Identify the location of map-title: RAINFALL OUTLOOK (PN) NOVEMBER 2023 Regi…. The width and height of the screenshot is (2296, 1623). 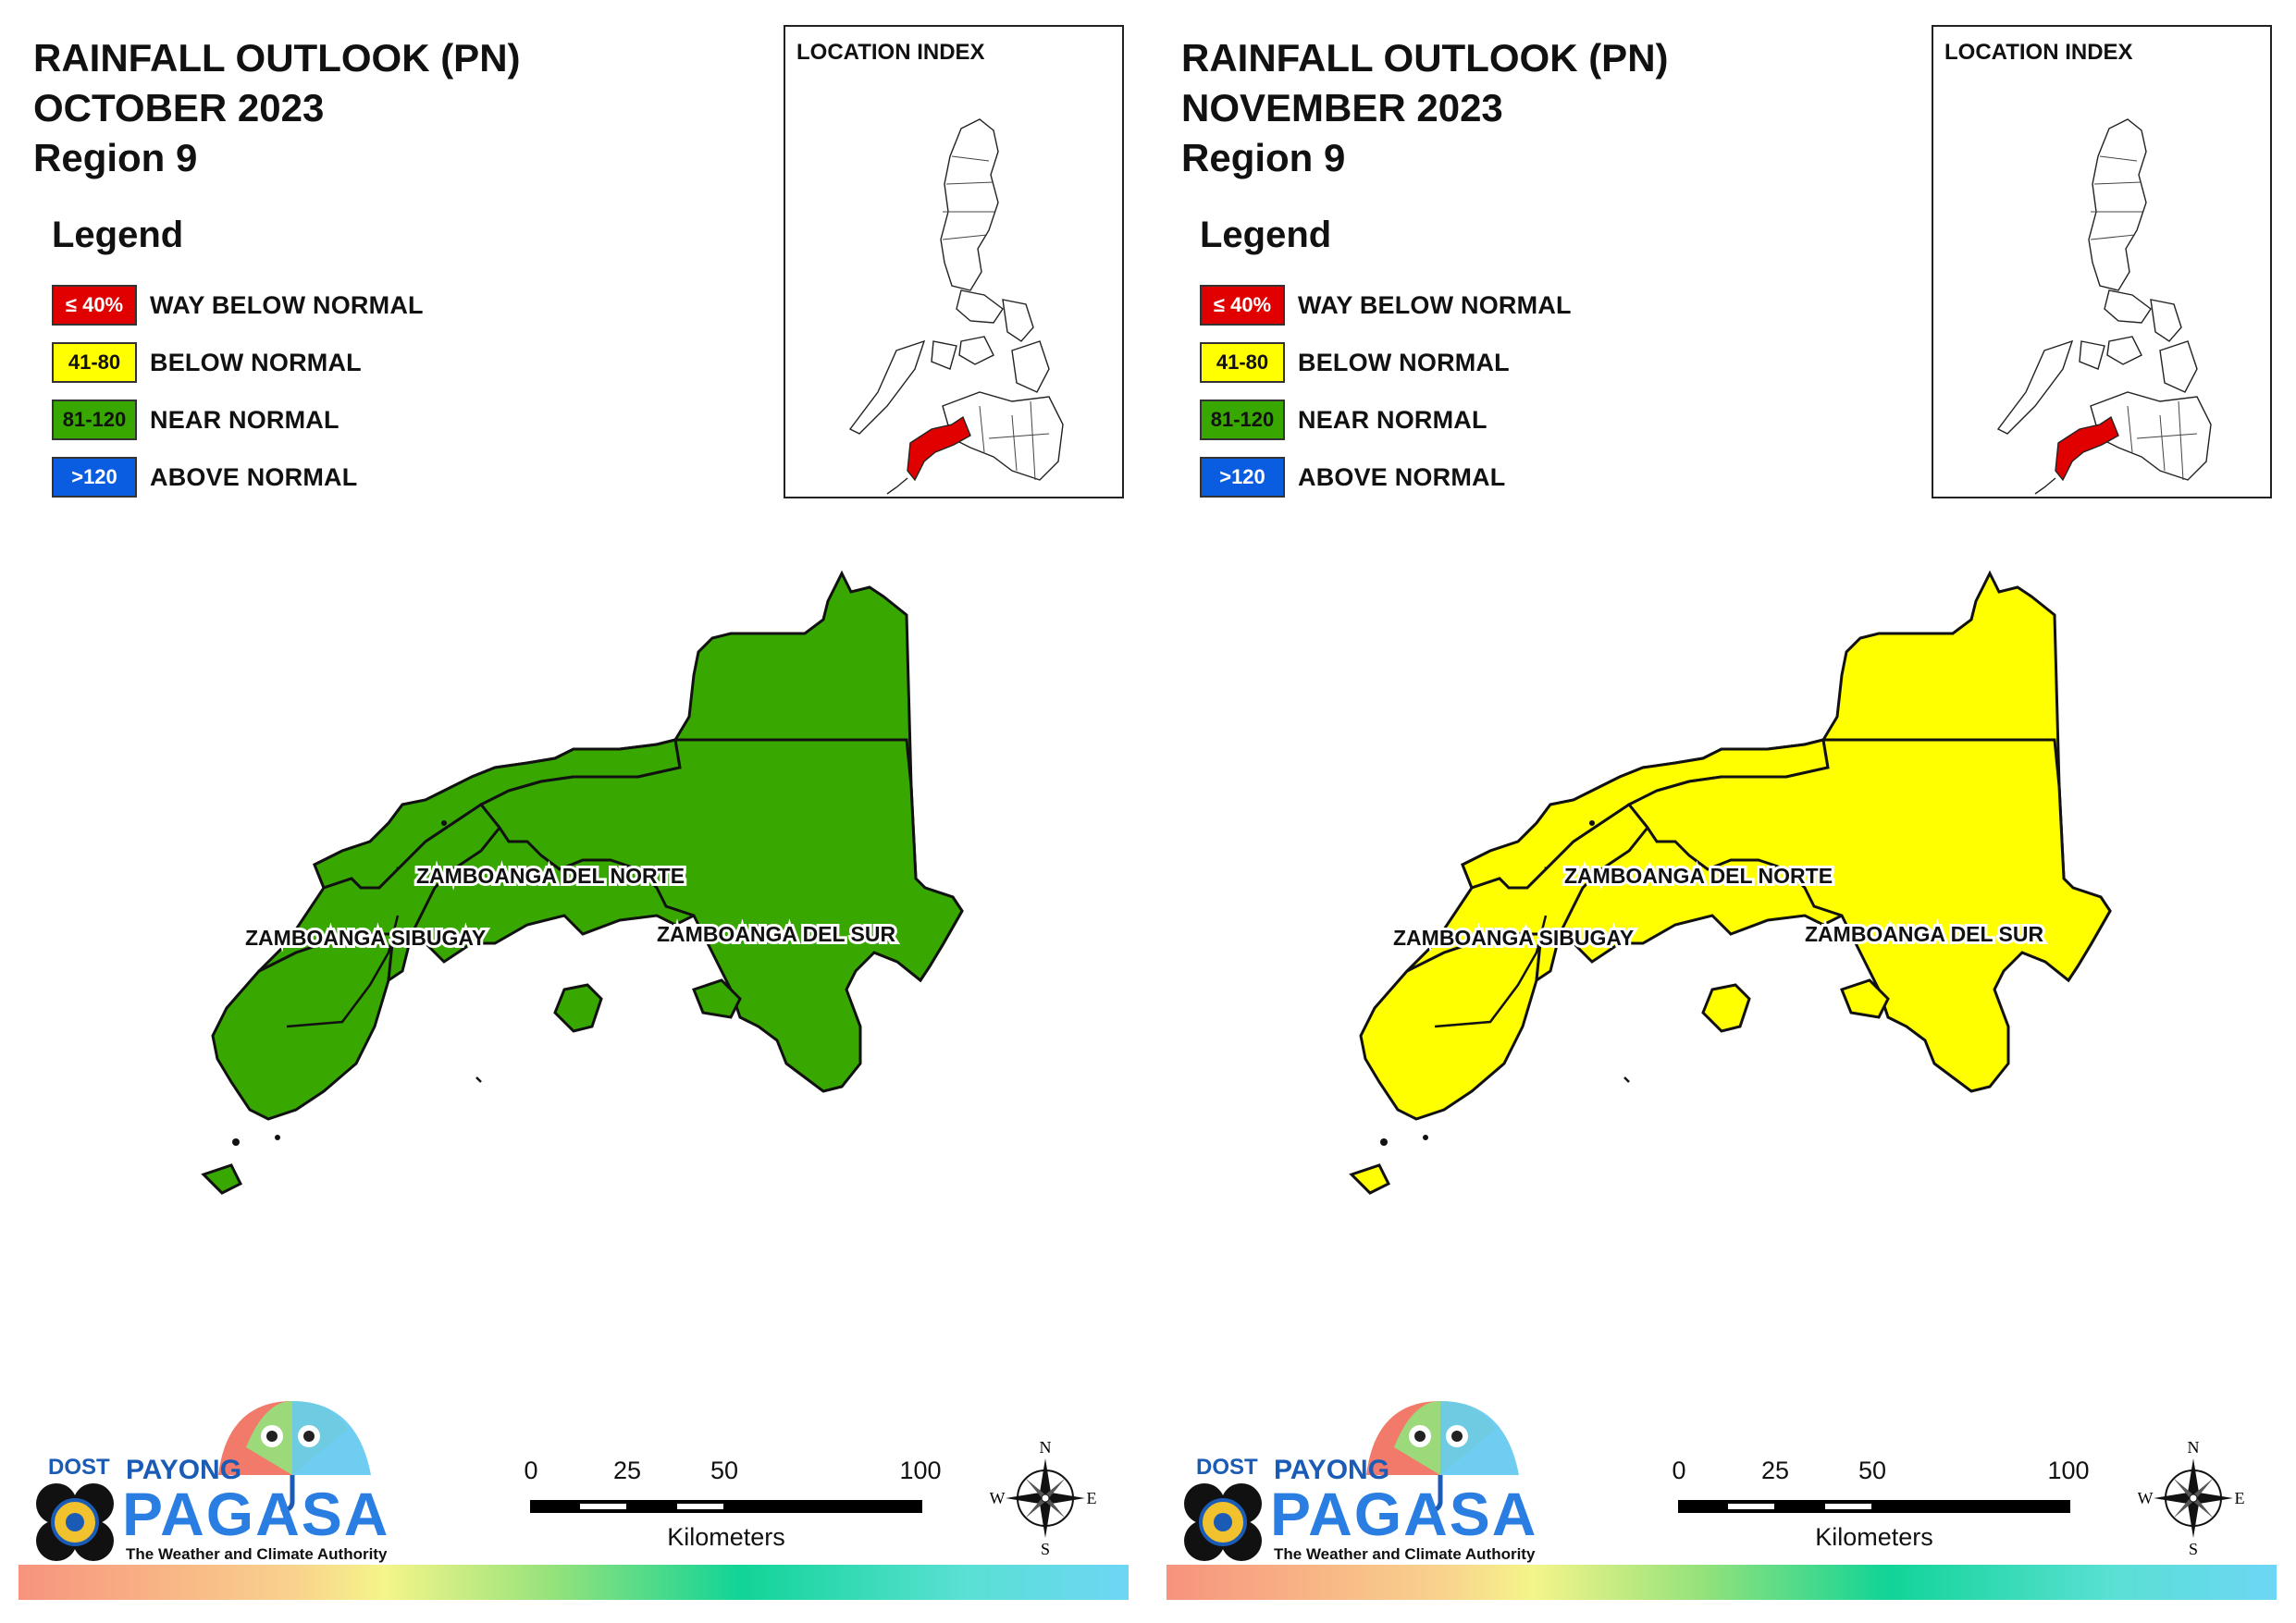
(1425, 108).